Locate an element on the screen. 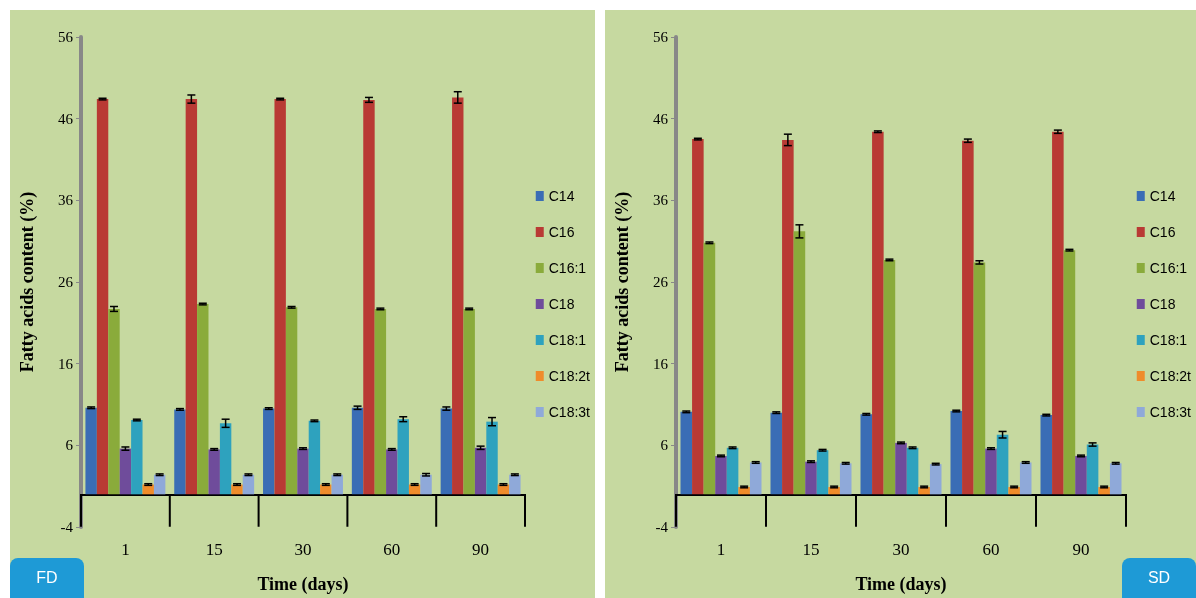 The width and height of the screenshot is (1196, 598). legend-label: C14 is located at coordinates (1162, 196).